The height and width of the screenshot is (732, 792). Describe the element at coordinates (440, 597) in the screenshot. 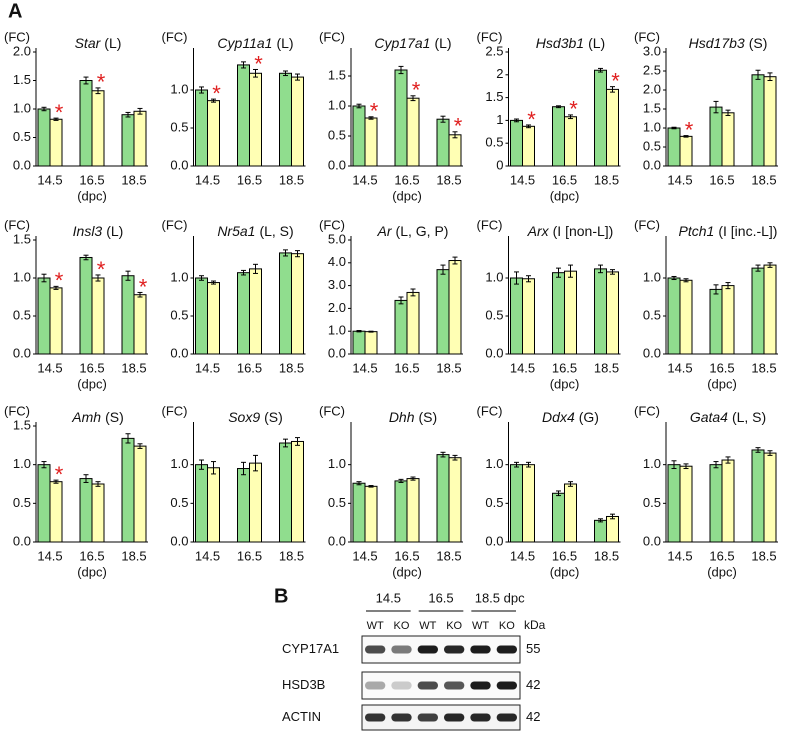

I see `timepoint-label: 16.5` at that location.